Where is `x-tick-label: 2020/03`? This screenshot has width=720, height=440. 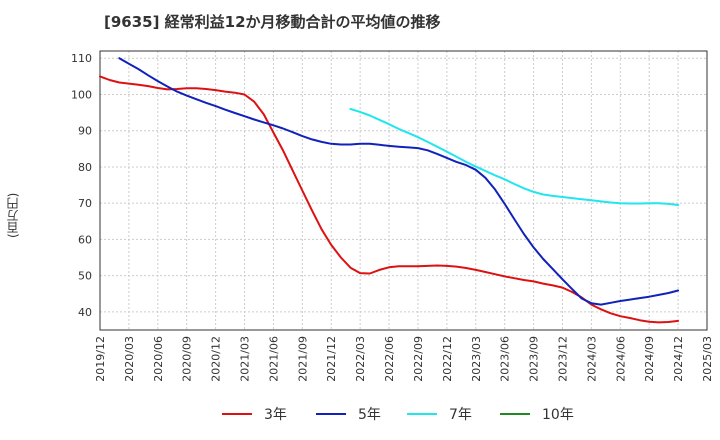 x-tick-label: 2020/03 is located at coordinates (129, 359).